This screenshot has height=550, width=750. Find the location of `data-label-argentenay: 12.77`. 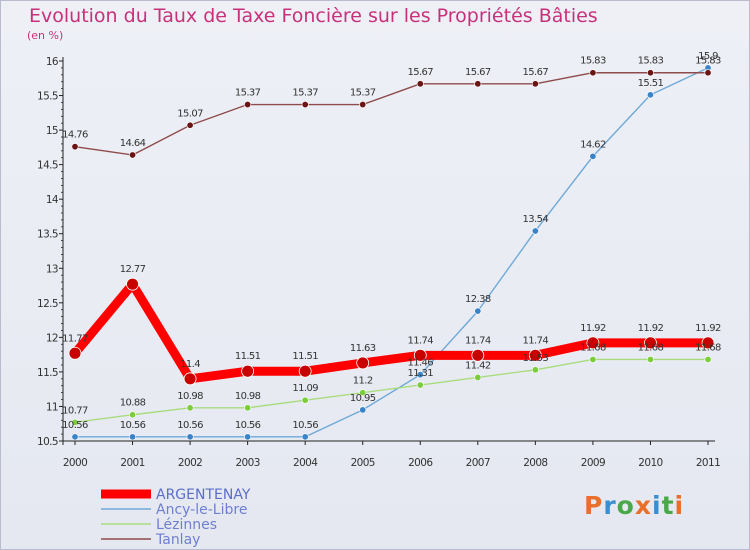

data-label-argentenay: 12.77 is located at coordinates (133, 269).